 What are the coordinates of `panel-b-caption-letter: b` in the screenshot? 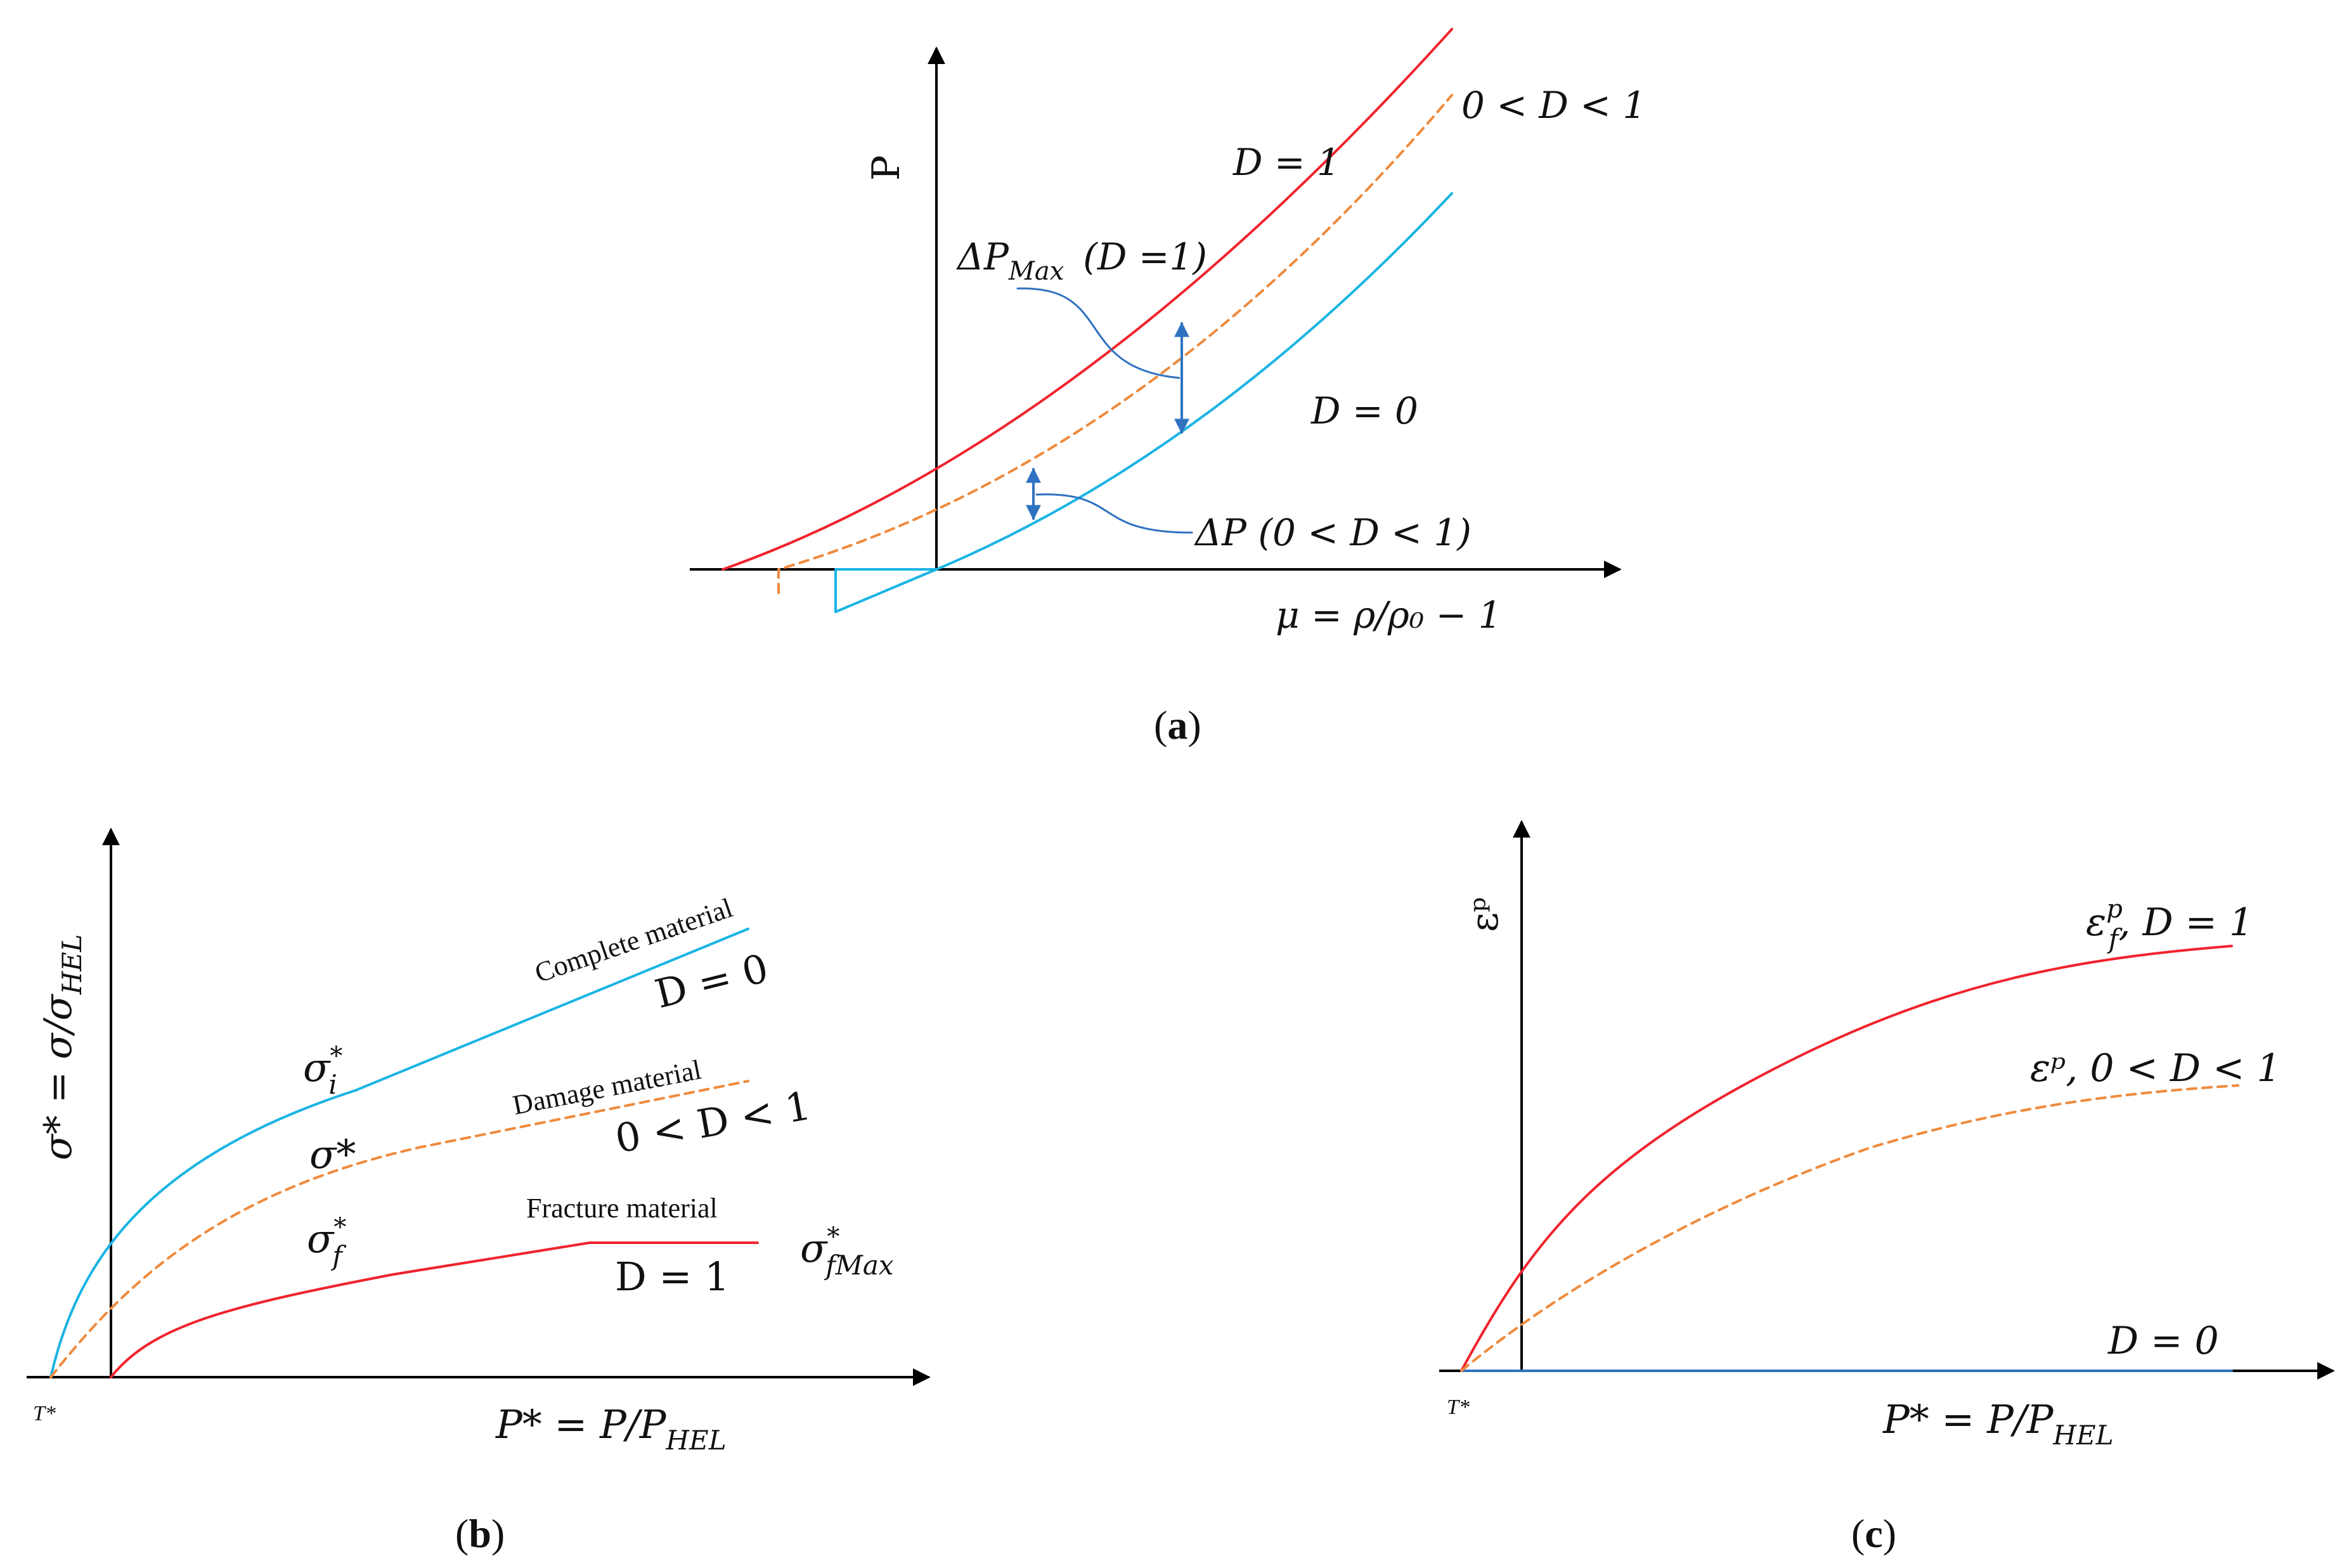 It's located at (480, 1533).